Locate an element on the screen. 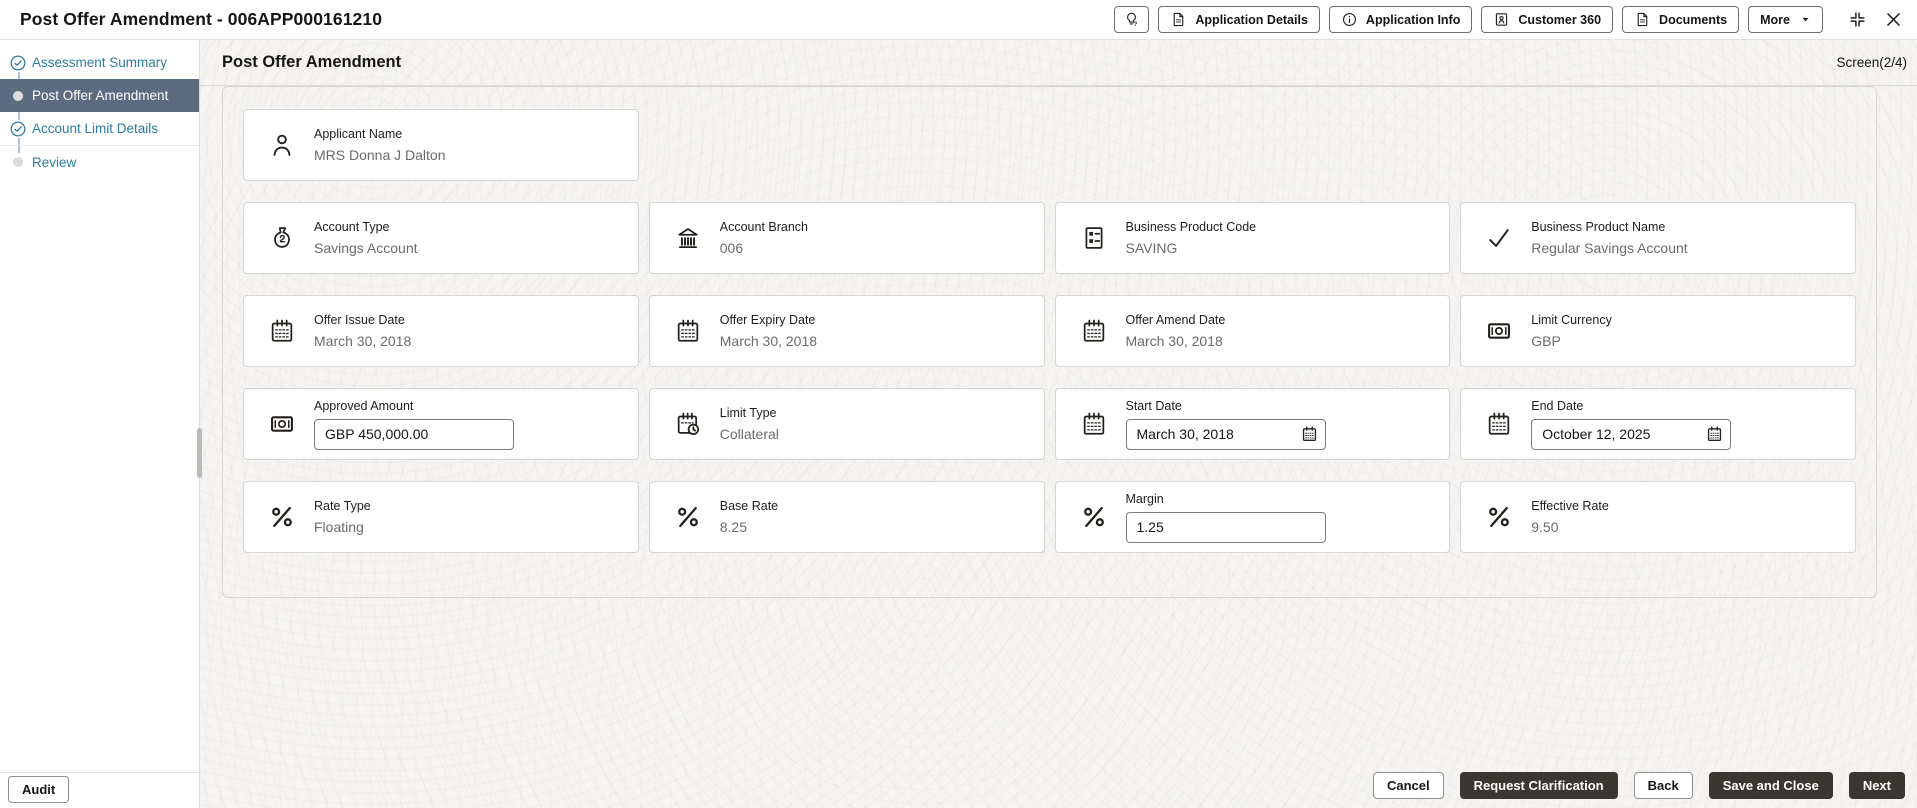 The image size is (1917, 808). field-card-base-rate: Base Rate 8.25 is located at coordinates (846, 517).